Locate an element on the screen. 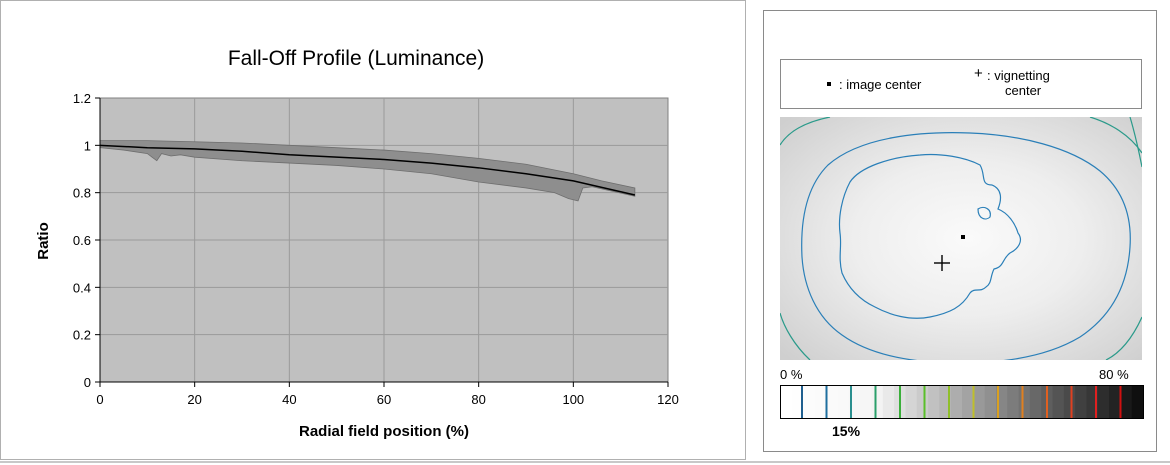 This screenshot has height=465, width=1170. contour-step-label: 15% is located at coordinates (846, 431).